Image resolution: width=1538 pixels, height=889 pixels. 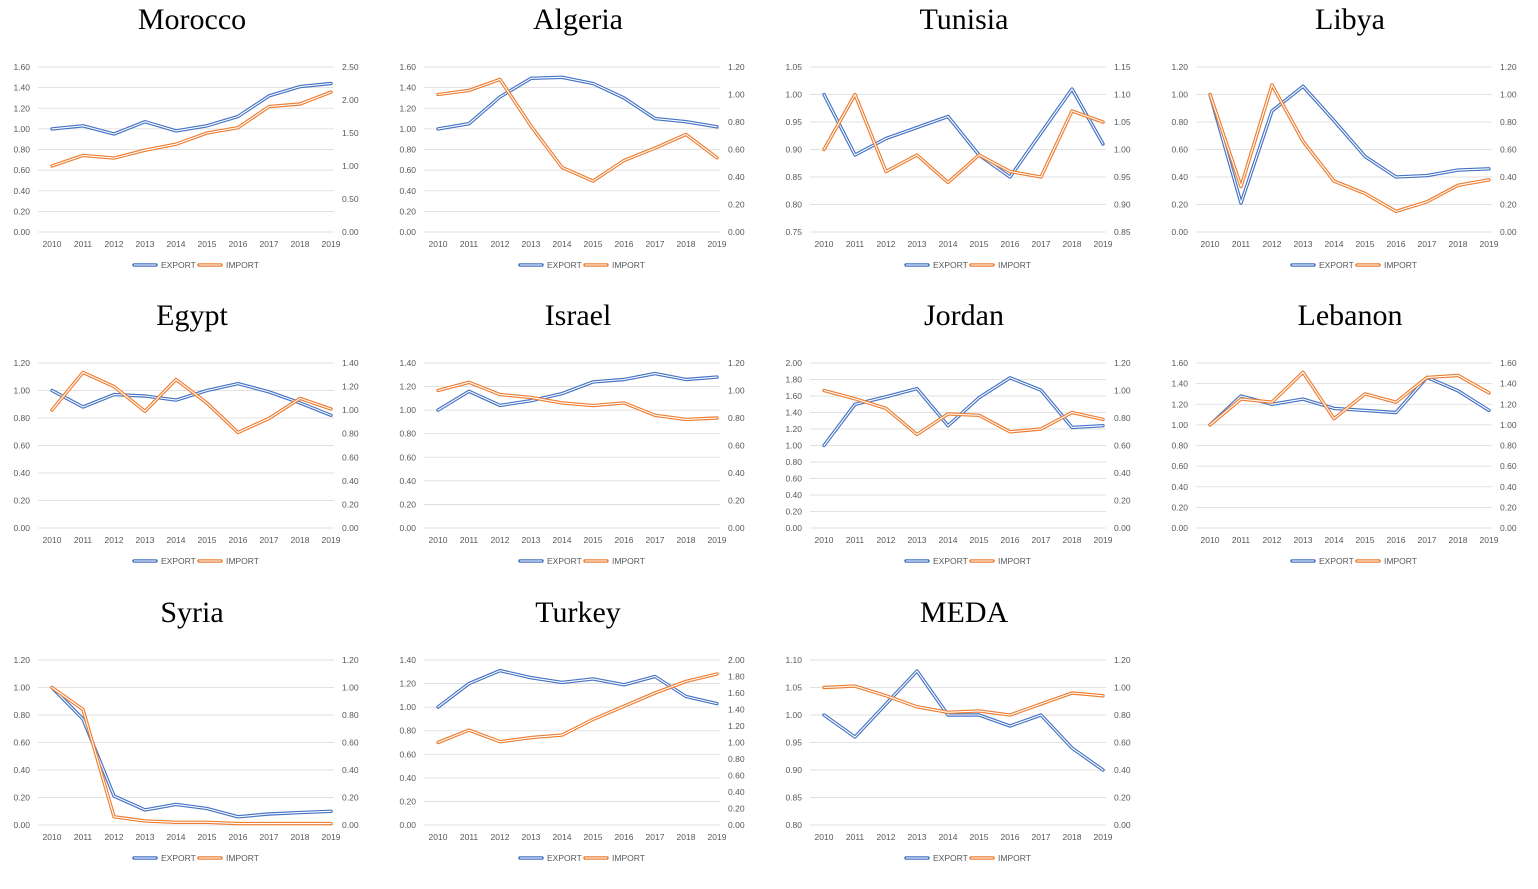 What do you see at coordinates (21, 88) in the screenshot?
I see `y-tick-label: 1.40` at bounding box center [21, 88].